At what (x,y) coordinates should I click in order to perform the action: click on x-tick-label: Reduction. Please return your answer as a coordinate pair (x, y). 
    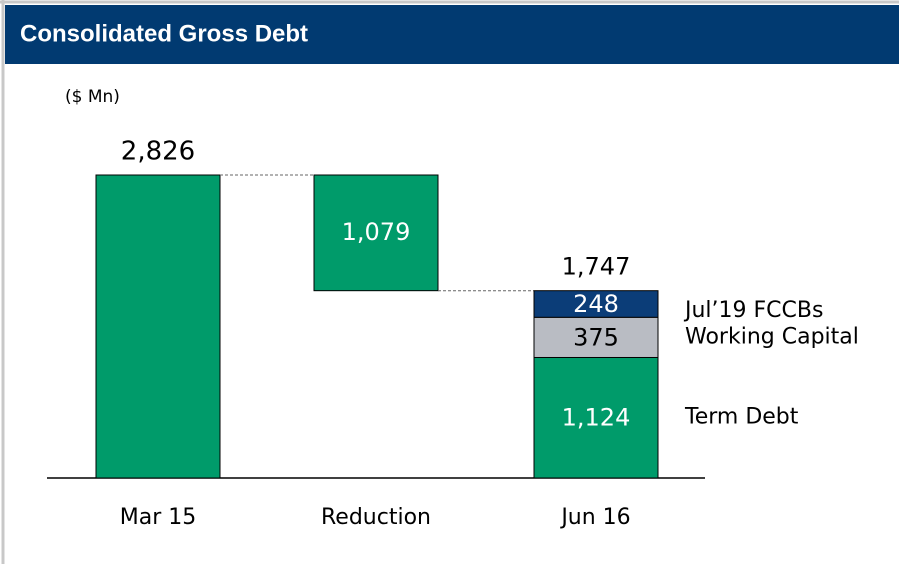
    Looking at the image, I should click on (376, 517).